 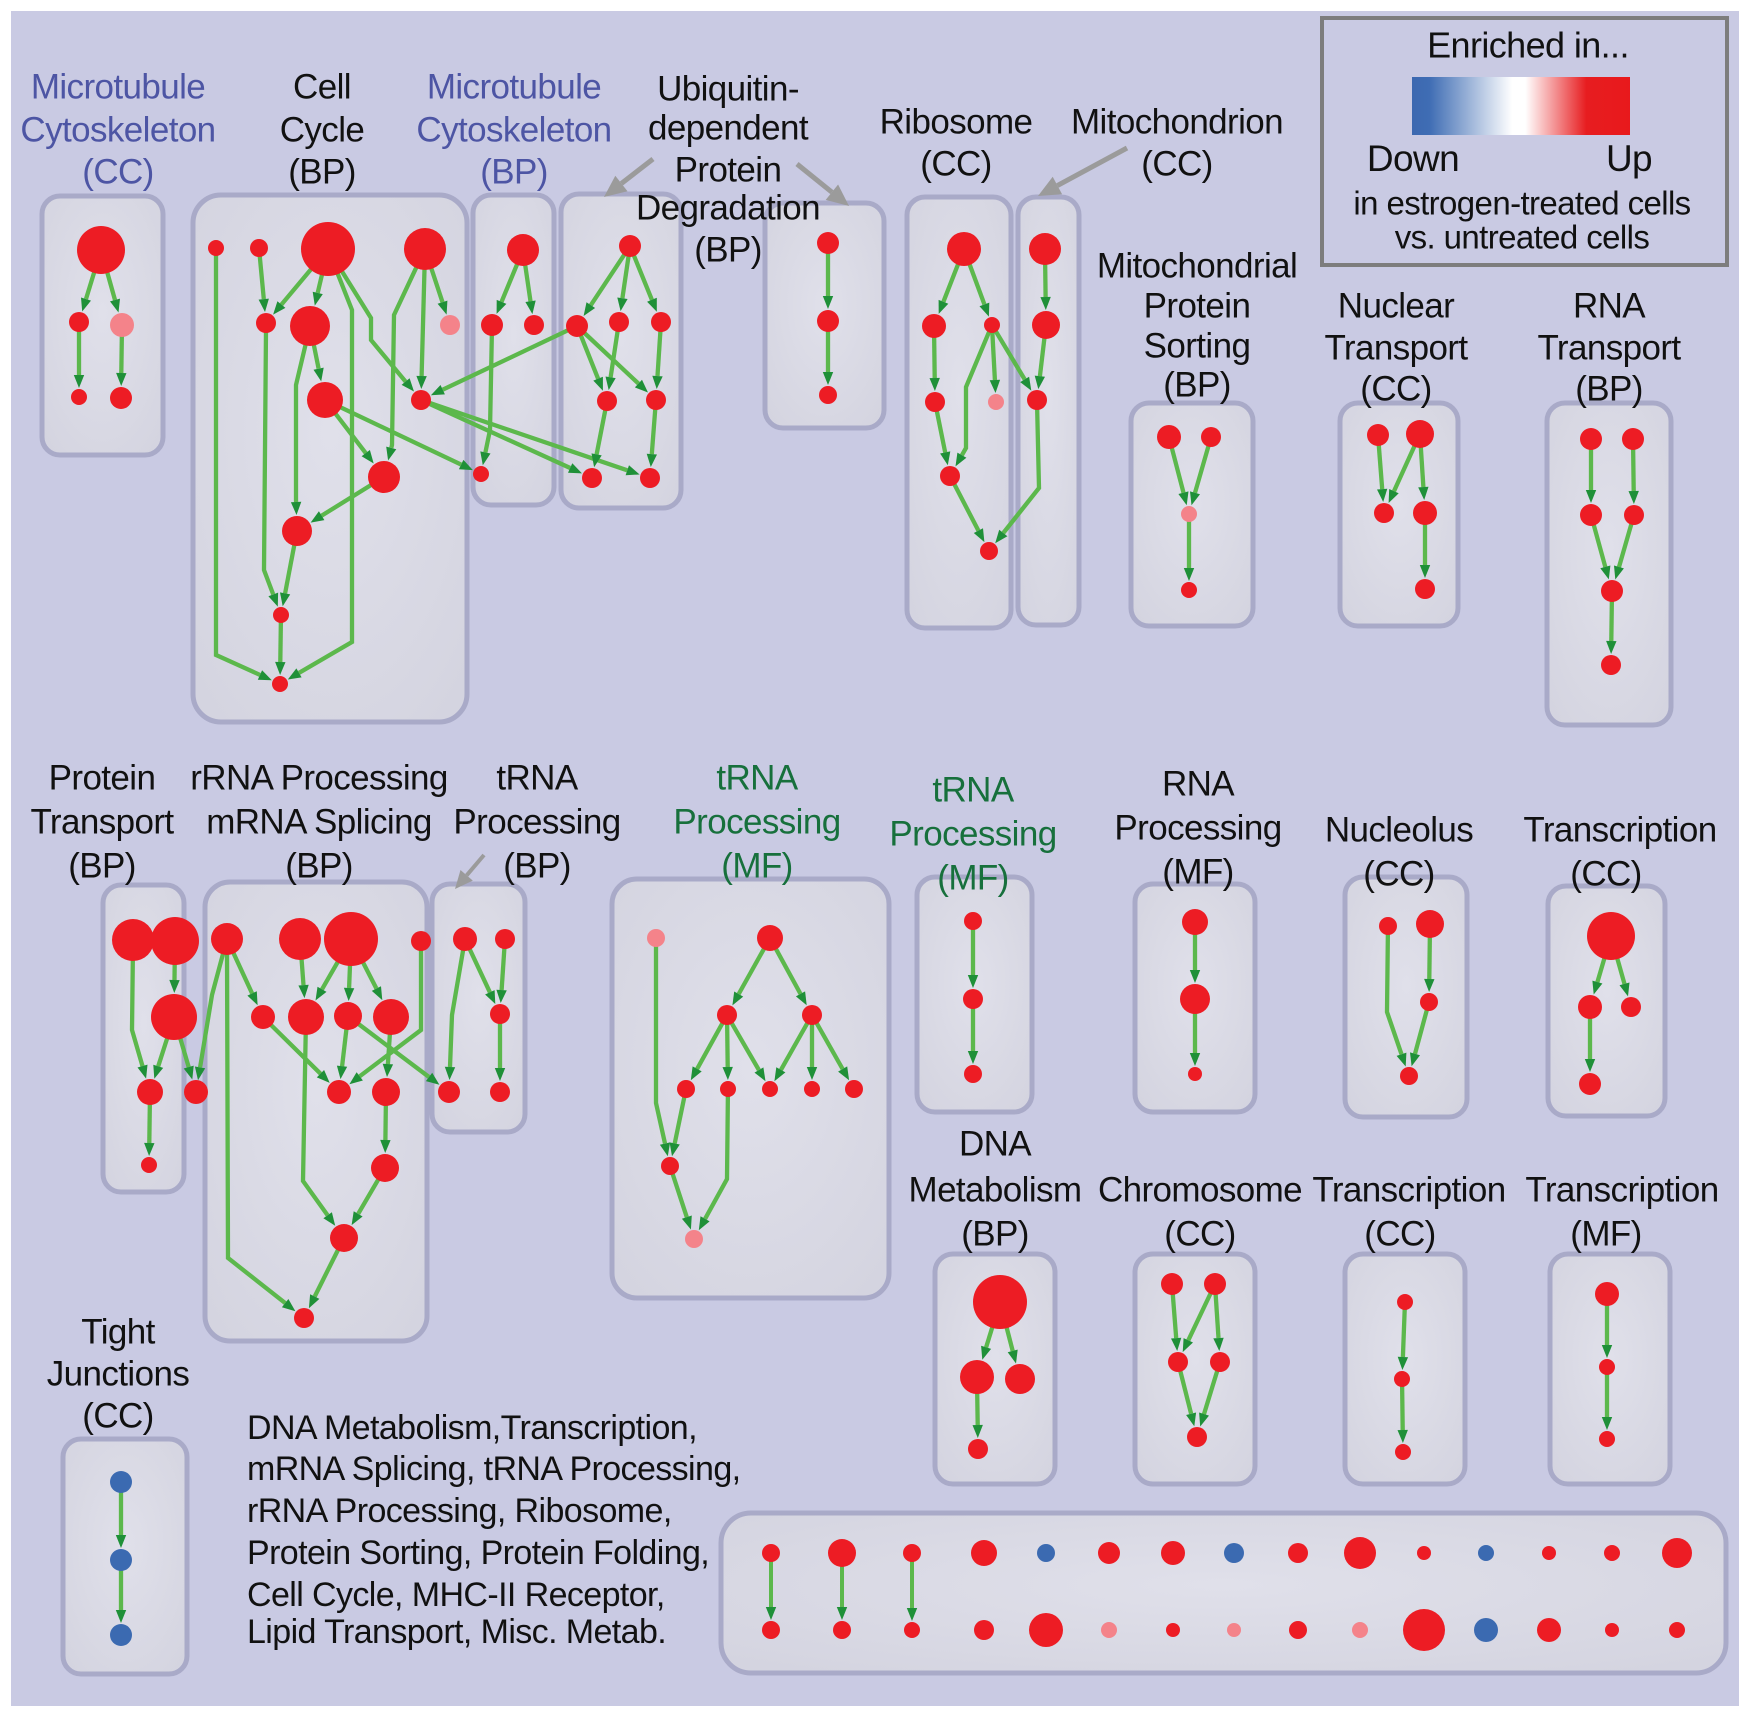 I want to click on svg-text:mRNA Splicing, tRNA Processing: mRNA Splicing, tRNA Processing,, so click(x=493, y=1469).